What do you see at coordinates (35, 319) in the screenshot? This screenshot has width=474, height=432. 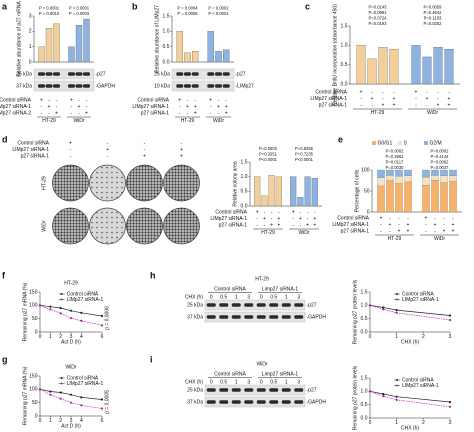 I see `y-tick-label: 50` at bounding box center [35, 319].